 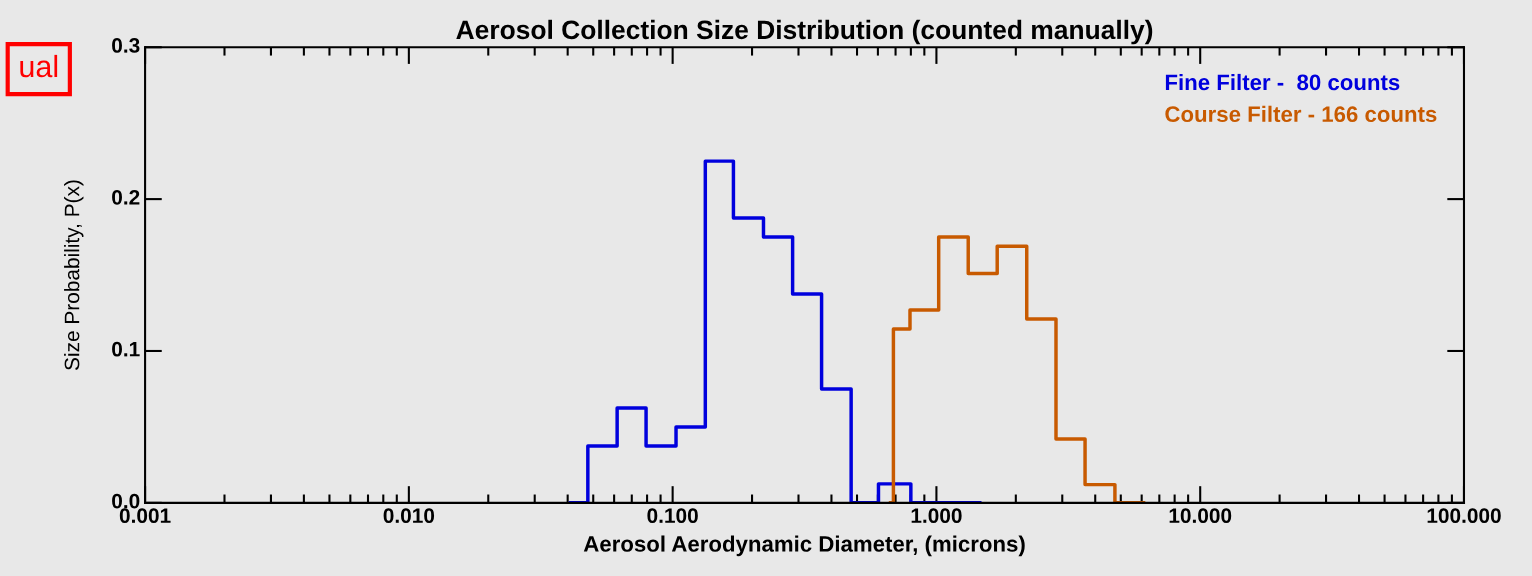 What do you see at coordinates (1282, 82) in the screenshot?
I see `text: Fine Filter - 80 counts` at bounding box center [1282, 82].